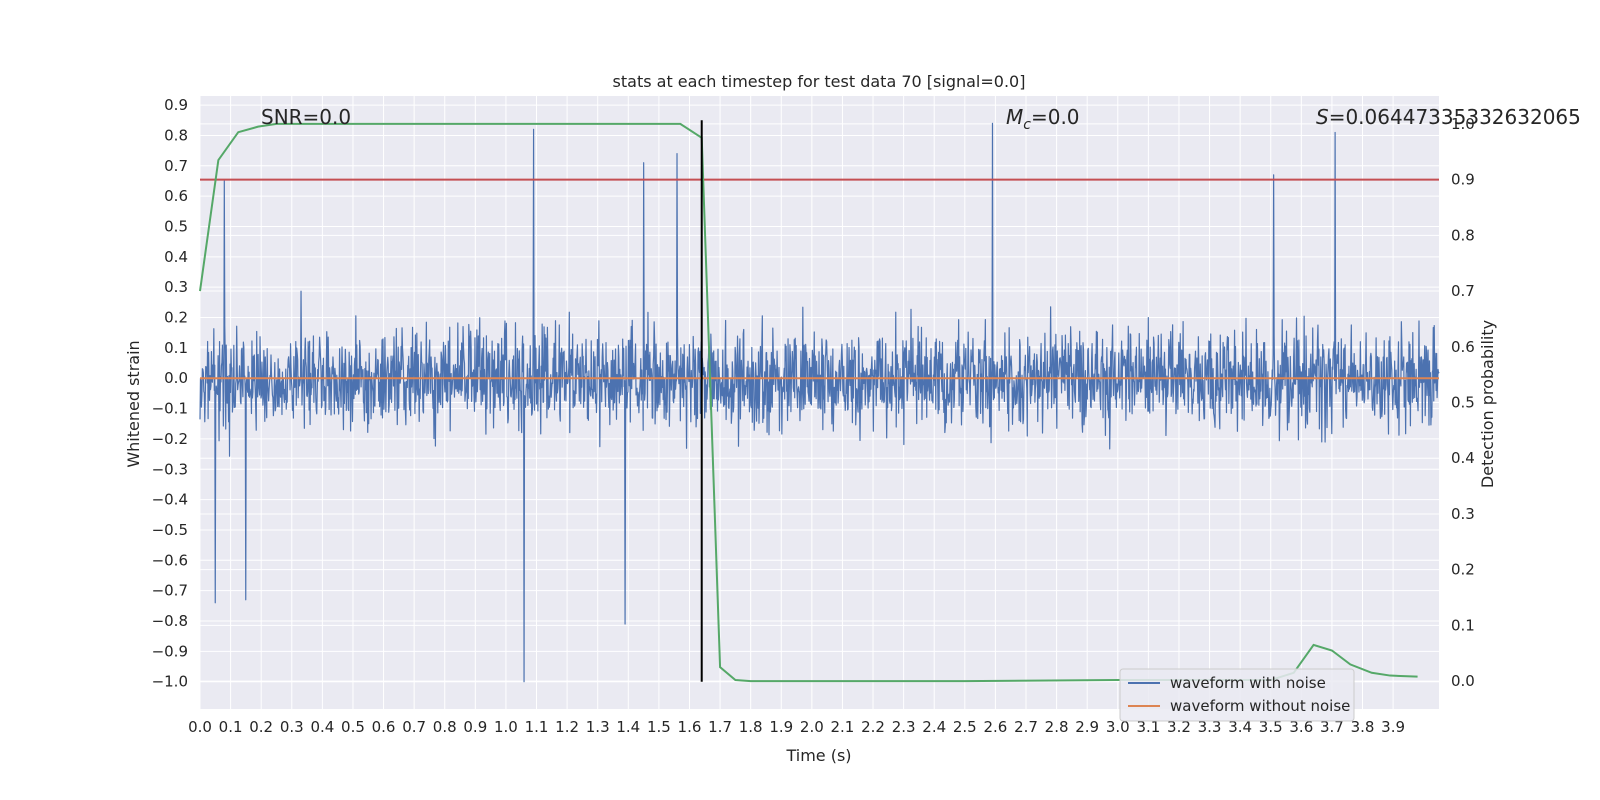  Describe the element at coordinates (965, 727) in the screenshot. I see `x-tick-label: 2.5` at that location.